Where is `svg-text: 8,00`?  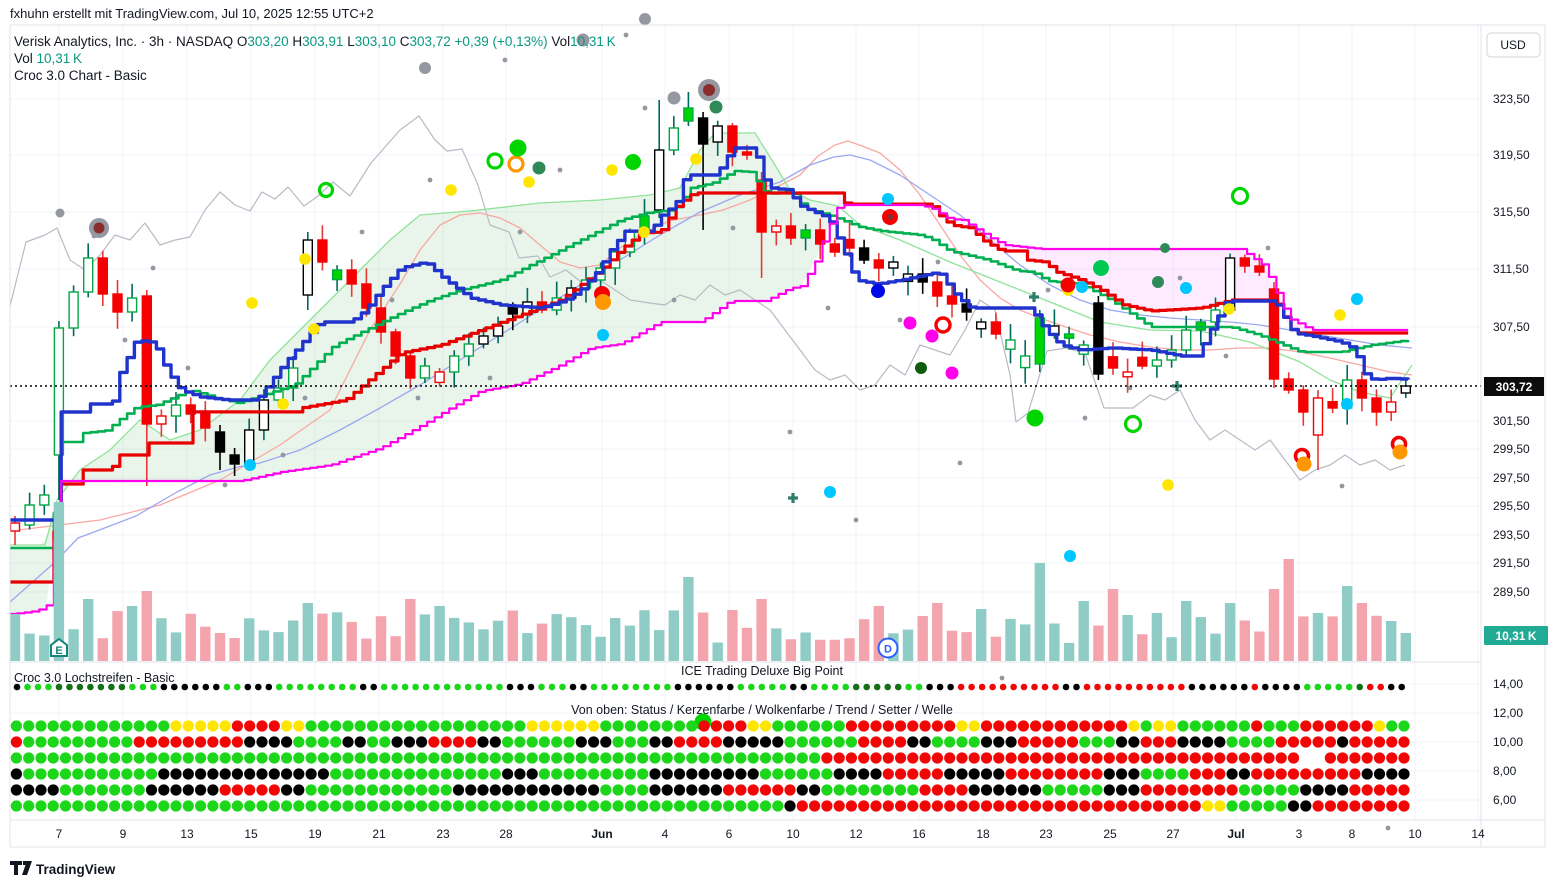
svg-text: 8,00 is located at coordinates (1505, 771).